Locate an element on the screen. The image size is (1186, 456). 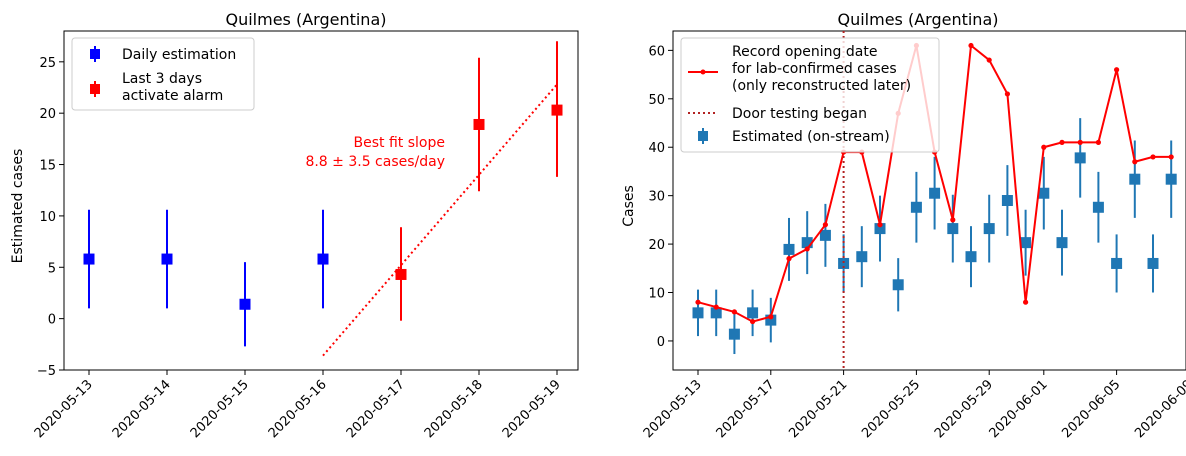
legend-label-record-line-1: Record opening date is located at coordinates (804, 52).